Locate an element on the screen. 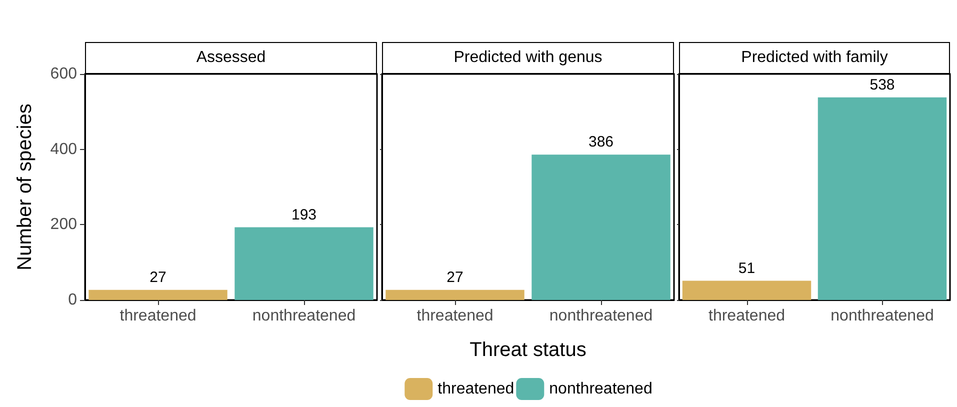 This screenshot has width=957, height=407. chart-title: Assessed is located at coordinates (231, 58).